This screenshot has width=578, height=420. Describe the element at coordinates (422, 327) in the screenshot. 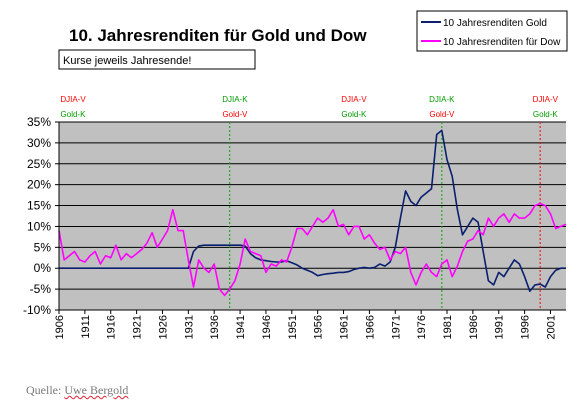

I see `x-tick-label: 1976` at that location.